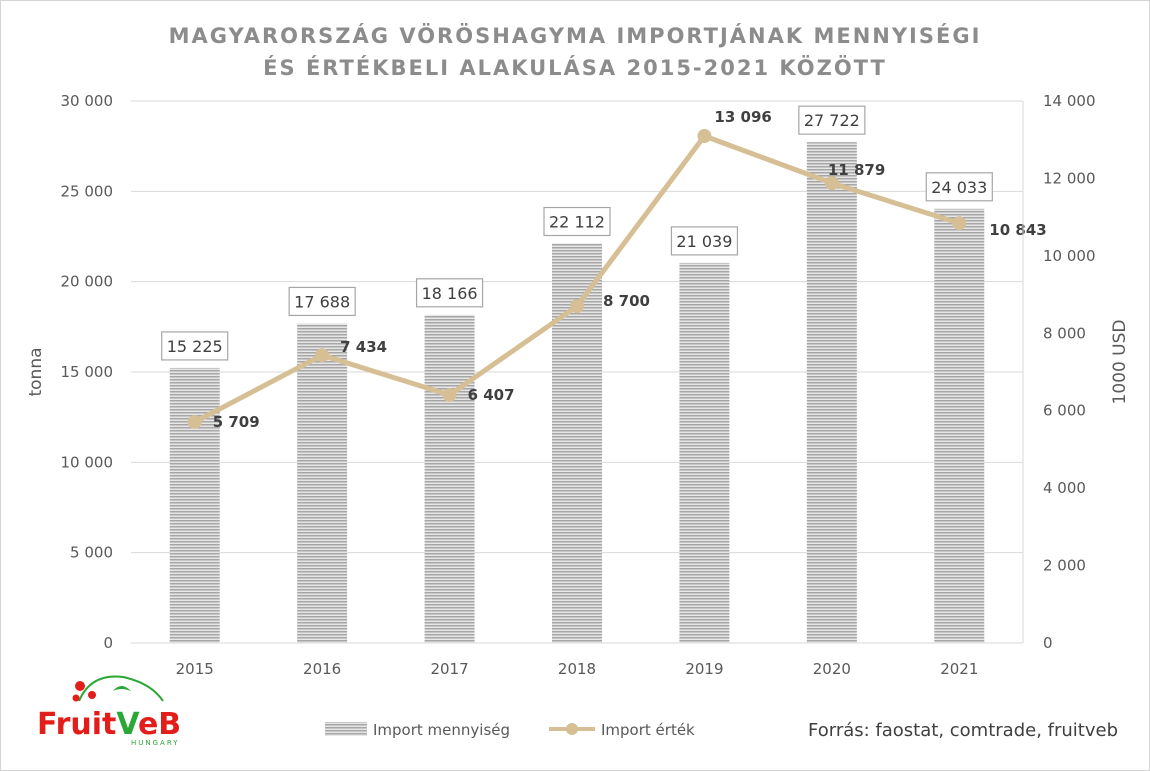  What do you see at coordinates (87, 462) in the screenshot?
I see `y-left-tick-label: 10 000` at bounding box center [87, 462].